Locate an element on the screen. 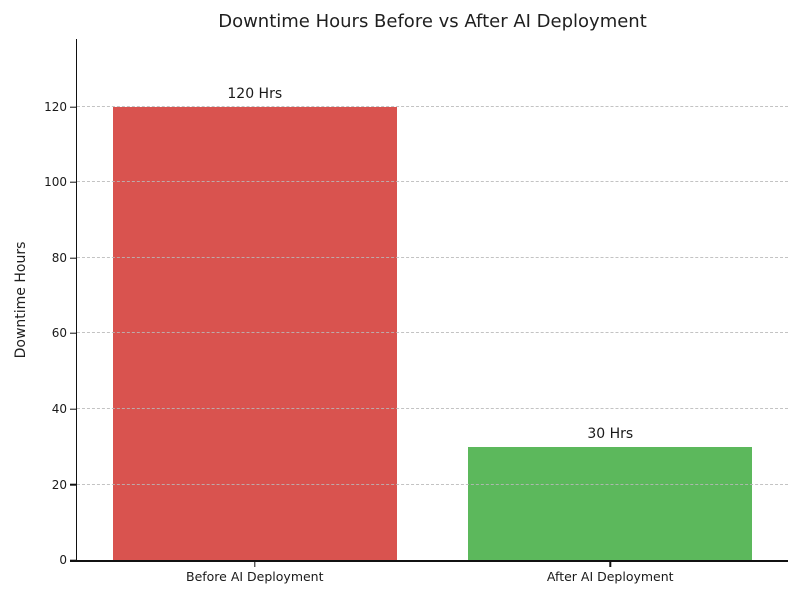 The height and width of the screenshot is (600, 800). y-tick-label-0: 0 is located at coordinates (63, 560).